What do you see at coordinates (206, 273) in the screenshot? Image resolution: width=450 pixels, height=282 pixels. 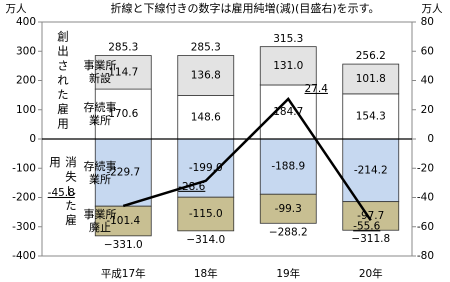 I see `x-tick-label: 18年` at bounding box center [206, 273].